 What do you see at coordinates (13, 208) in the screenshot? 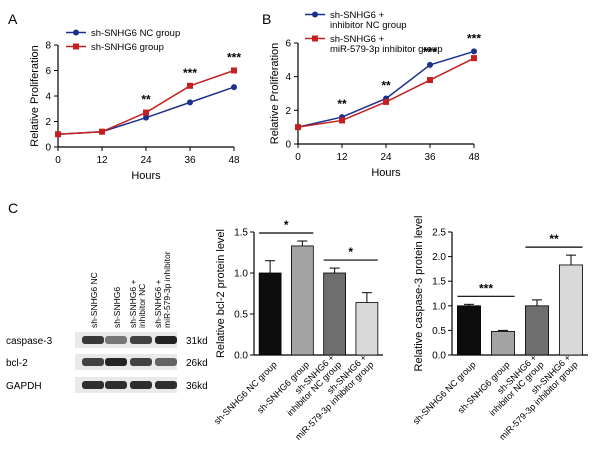
I see `panel-letter-c: C` at bounding box center [13, 208].